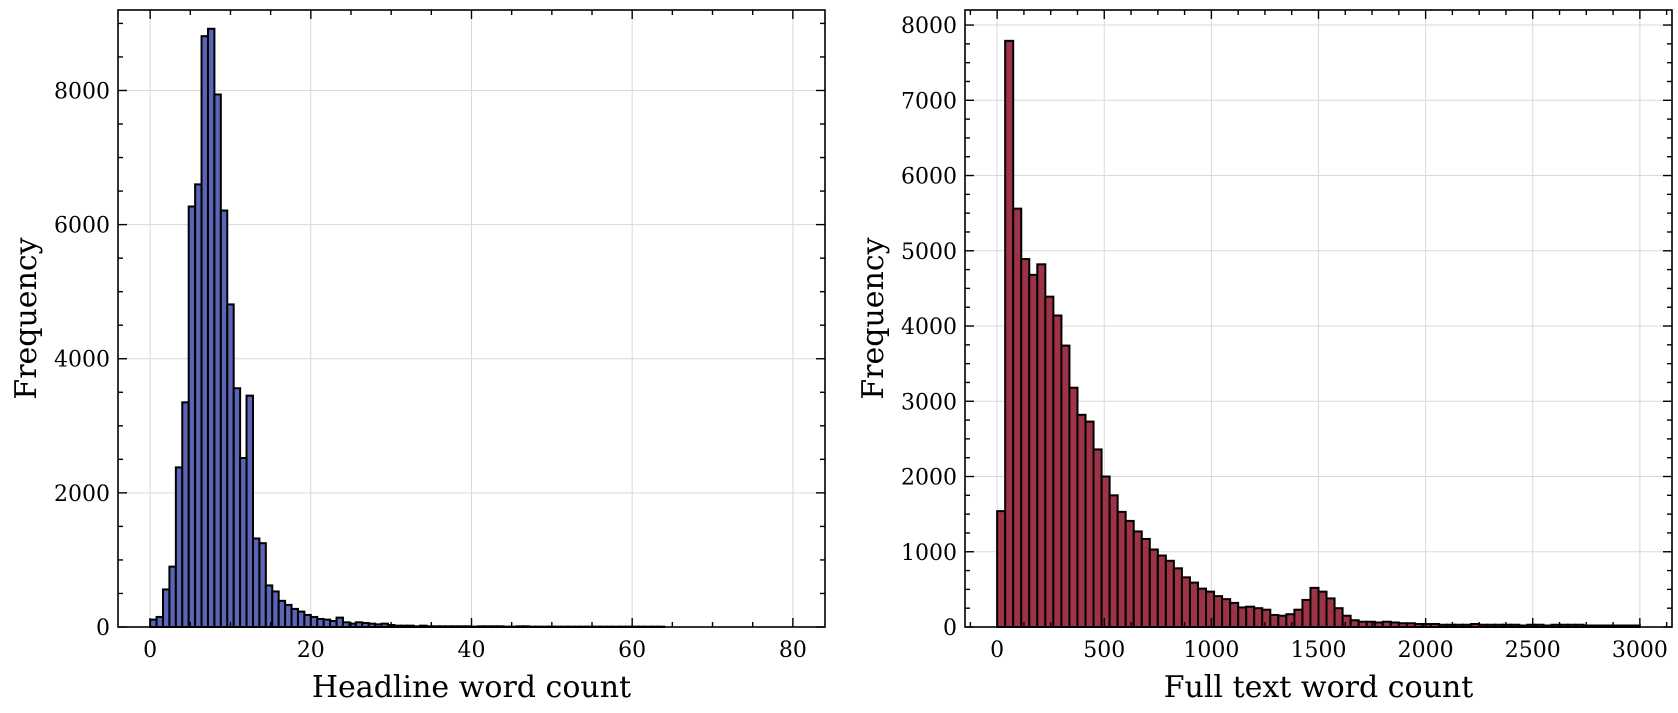 The width and height of the screenshot is (1678, 713). What do you see at coordinates (793, 650) in the screenshot?
I see `x-tick-label: 80` at bounding box center [793, 650].